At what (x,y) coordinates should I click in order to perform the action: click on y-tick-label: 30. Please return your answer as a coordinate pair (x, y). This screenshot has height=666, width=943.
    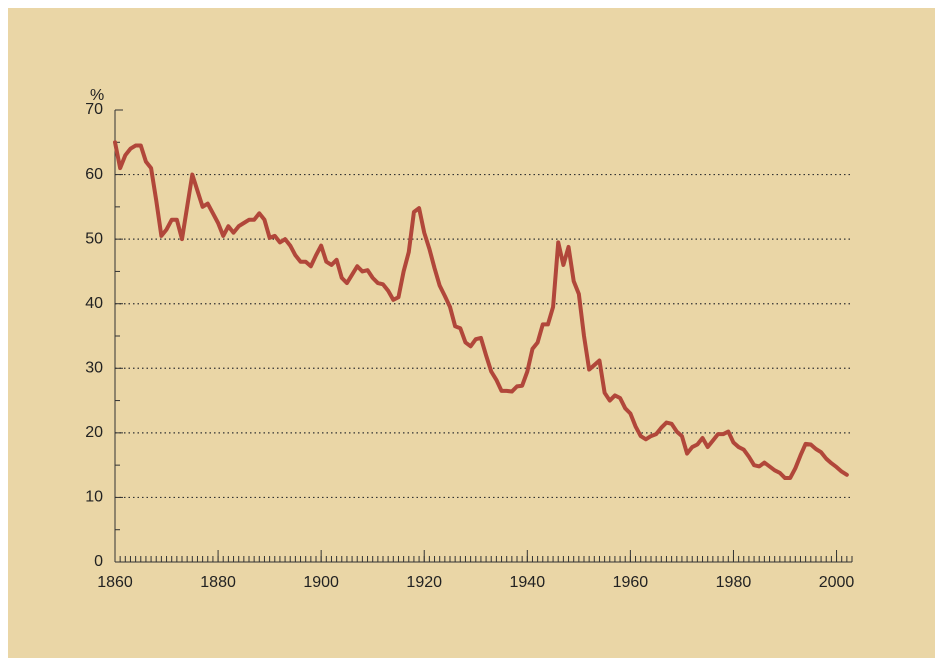
    Looking at the image, I should click on (94, 368).